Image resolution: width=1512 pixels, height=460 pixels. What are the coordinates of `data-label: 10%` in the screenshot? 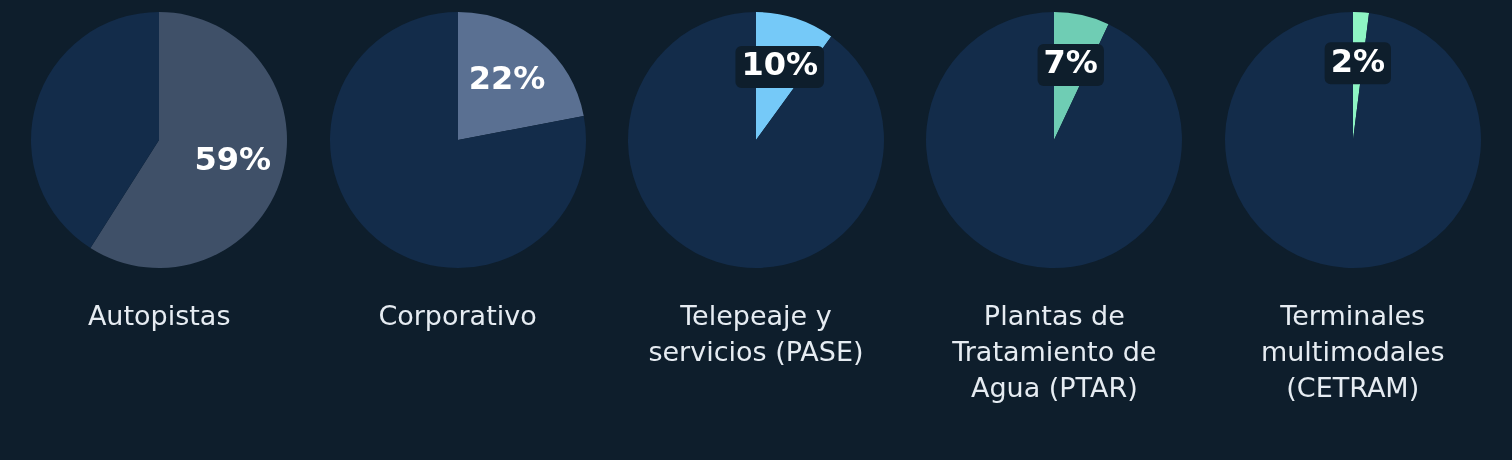 It's located at (779, 64).